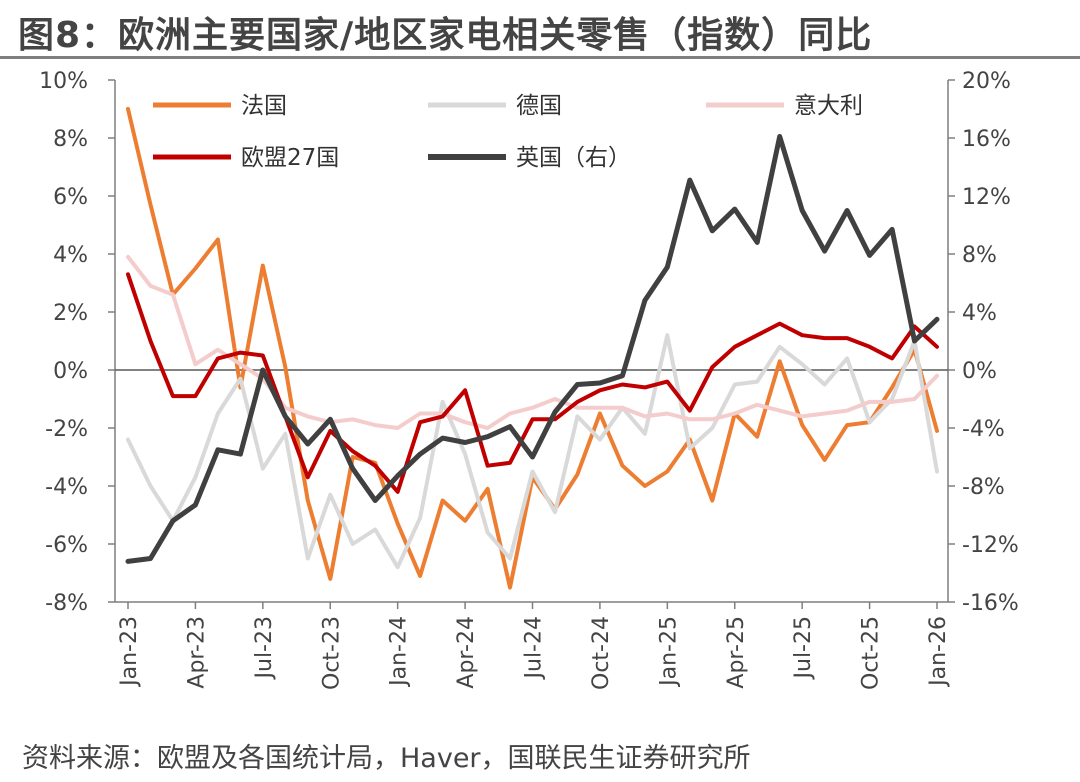 Image resolution: width=1080 pixels, height=782 pixels. I want to click on legend-label-3: 欧盟27国, so click(290, 158).